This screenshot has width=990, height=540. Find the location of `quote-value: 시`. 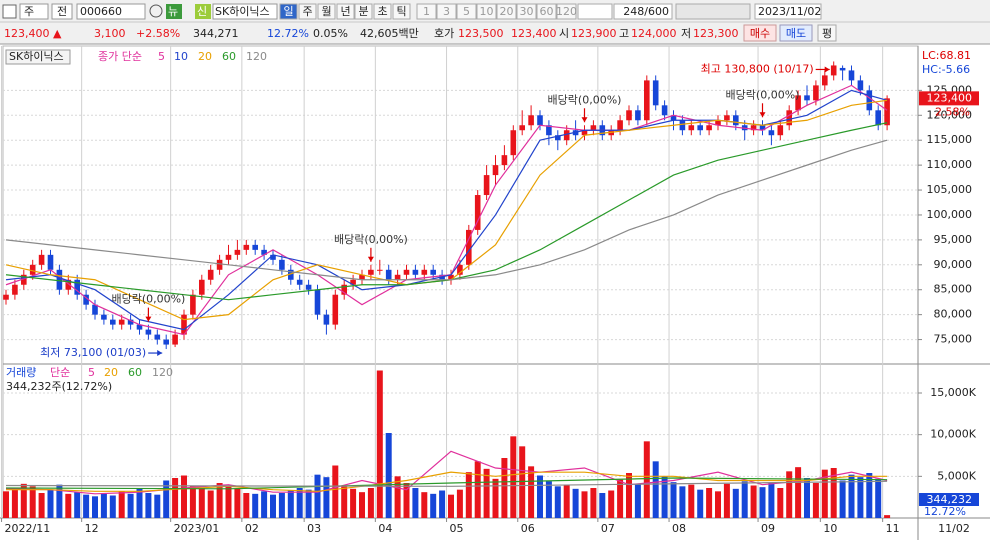

quote-value: 시 is located at coordinates (564, 33).